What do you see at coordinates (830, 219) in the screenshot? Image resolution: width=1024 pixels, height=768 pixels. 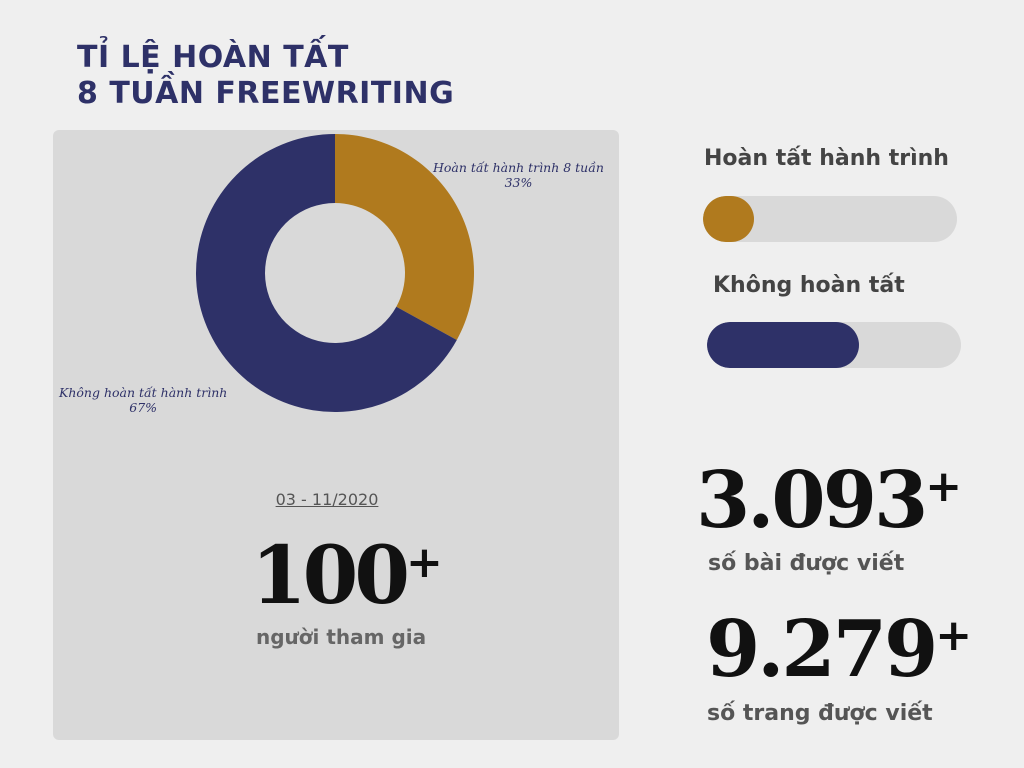 I see `progress-track-complete` at bounding box center [830, 219].